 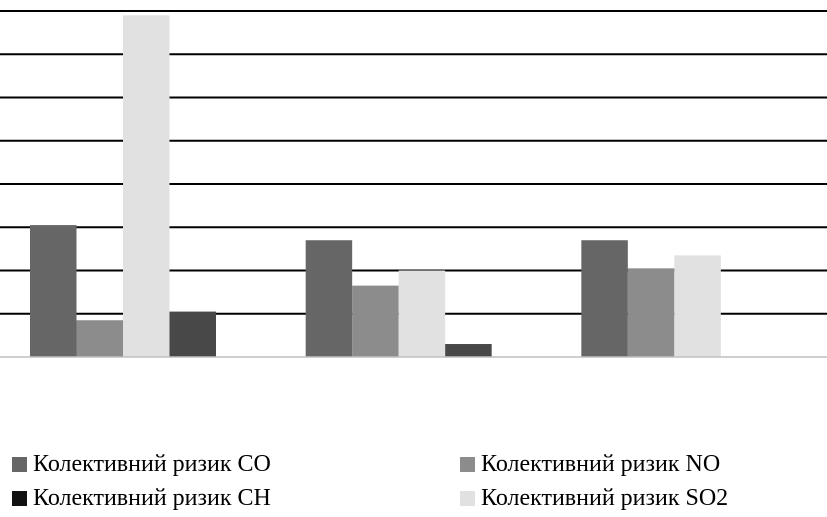 What do you see at coordinates (594, 498) in the screenshot?
I see `legend-item-so2: Колективний ризик SO2` at bounding box center [594, 498].